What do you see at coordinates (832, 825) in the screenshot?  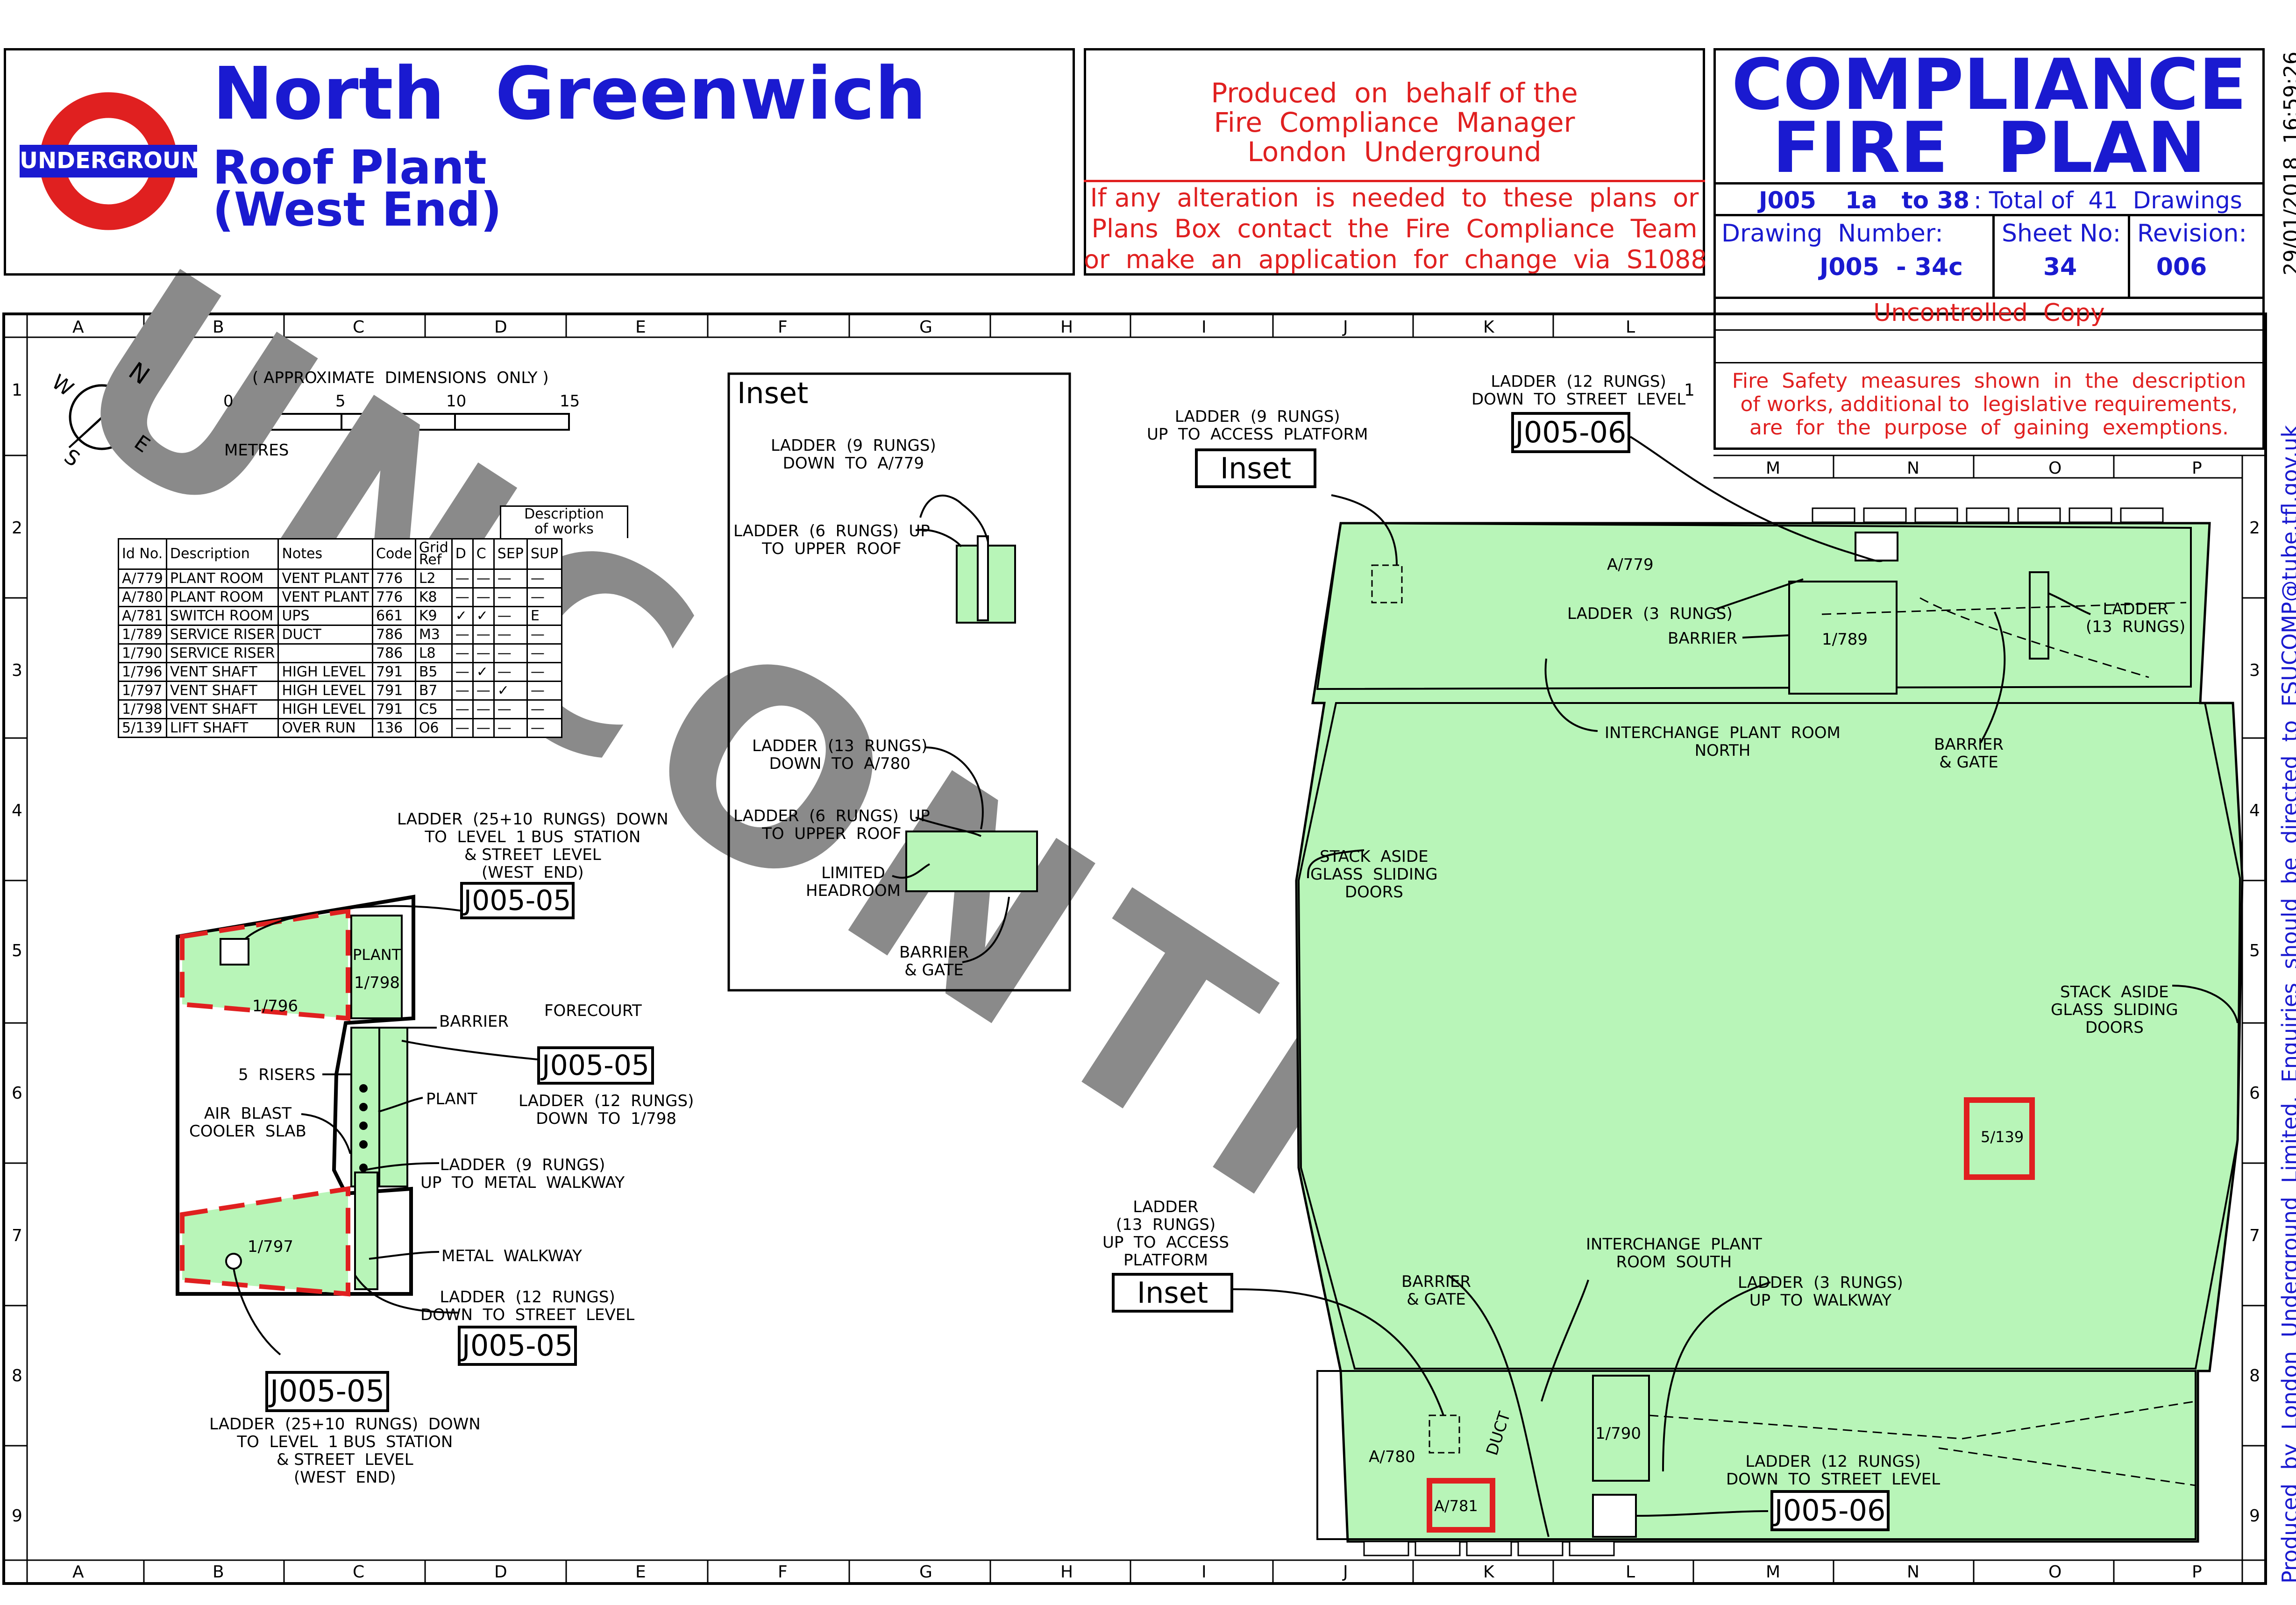 I see `inset-ladder-6-bottom: LADDER (6 RUNGS) UP TO UPPER ROOF` at bounding box center [832, 825].